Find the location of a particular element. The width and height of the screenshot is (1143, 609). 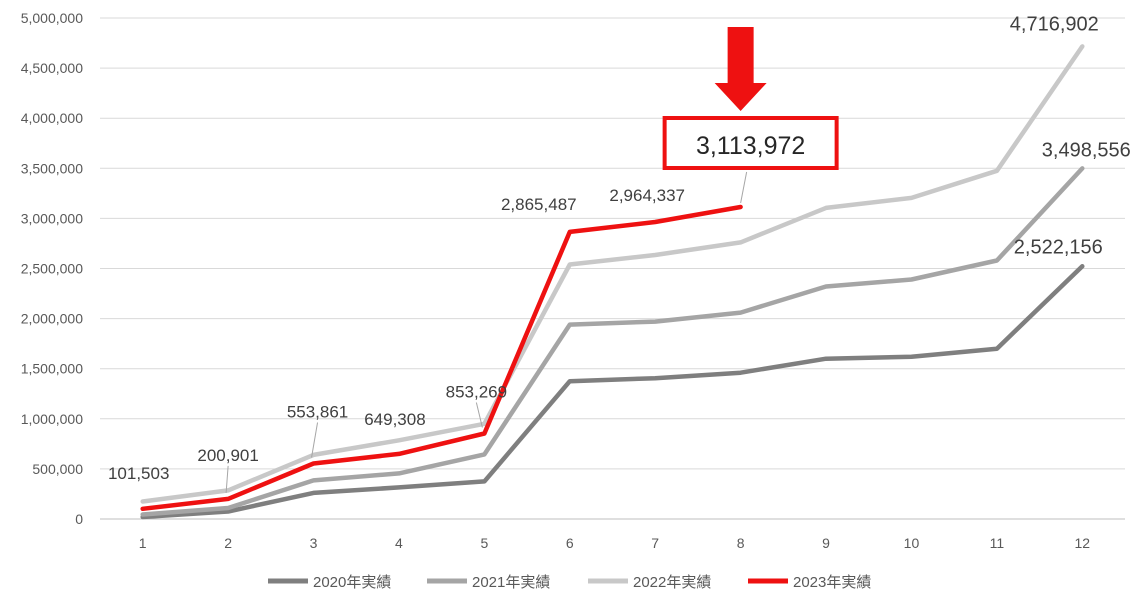

callout: 3,113,972 is located at coordinates (750, 98).